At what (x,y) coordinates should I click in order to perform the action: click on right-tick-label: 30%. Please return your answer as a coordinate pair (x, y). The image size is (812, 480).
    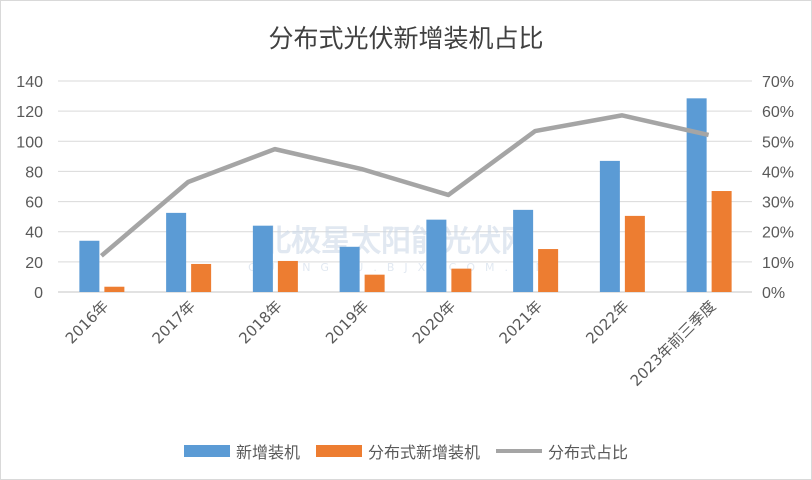
    Looking at the image, I should click on (778, 203).